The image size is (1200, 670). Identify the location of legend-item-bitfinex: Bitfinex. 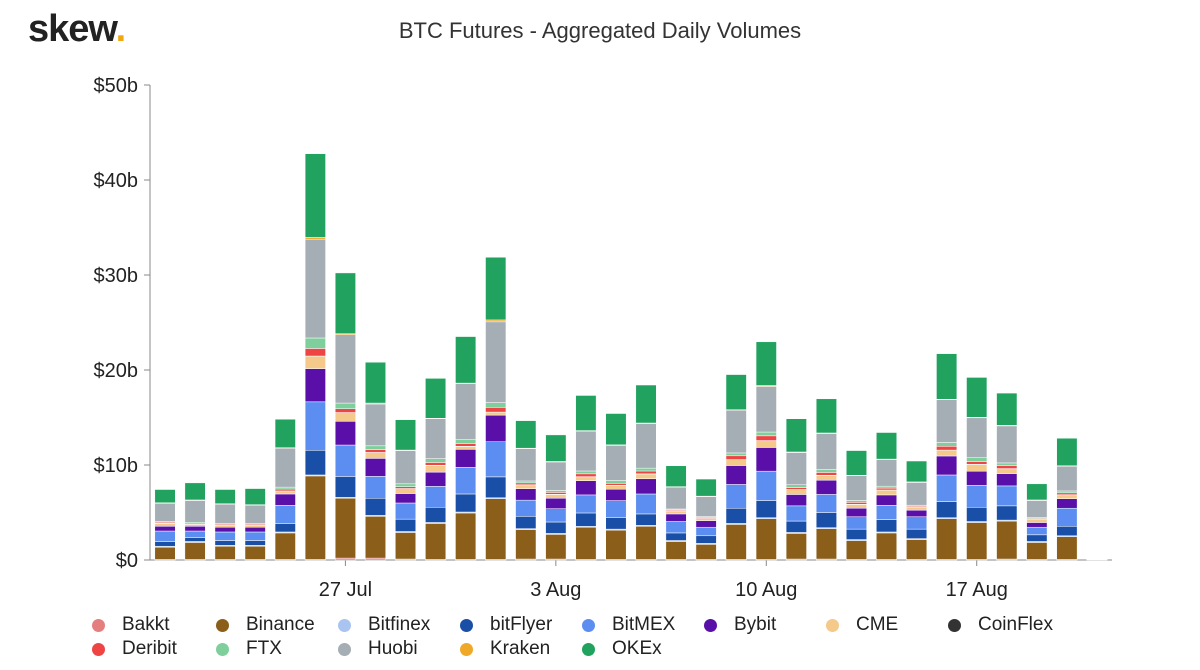
(384, 625).